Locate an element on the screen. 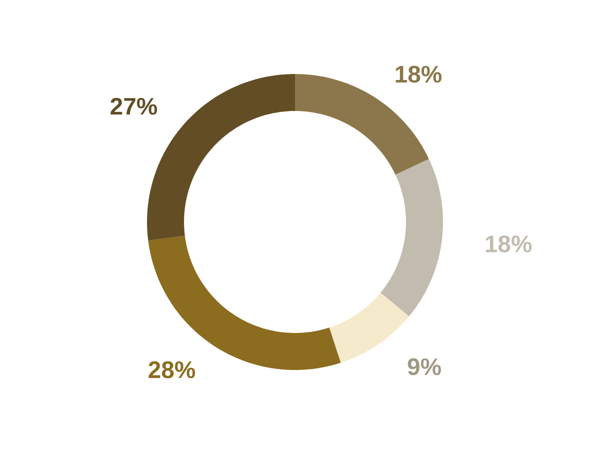 The height and width of the screenshot is (453, 591). data-label: 28% is located at coordinates (172, 369).